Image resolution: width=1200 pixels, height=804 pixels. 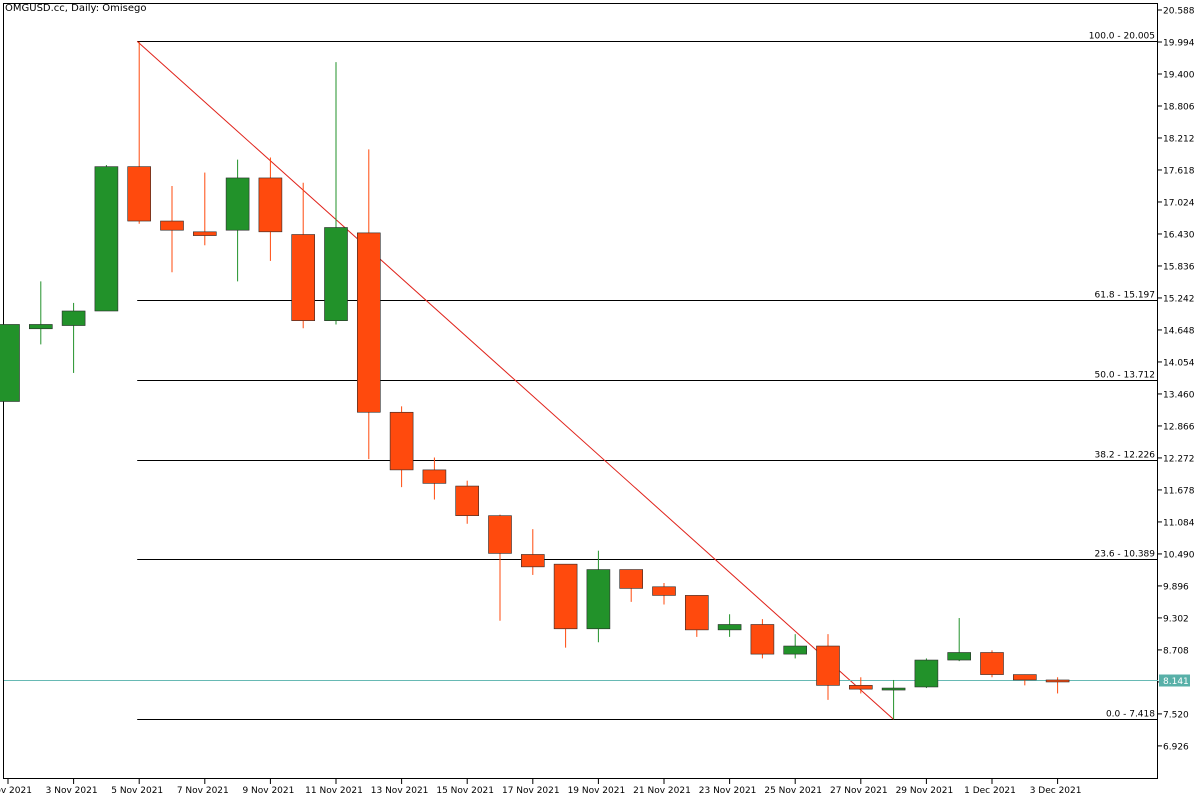 I want to click on time-axis-label: 13 Nov 2021, so click(x=400, y=791).